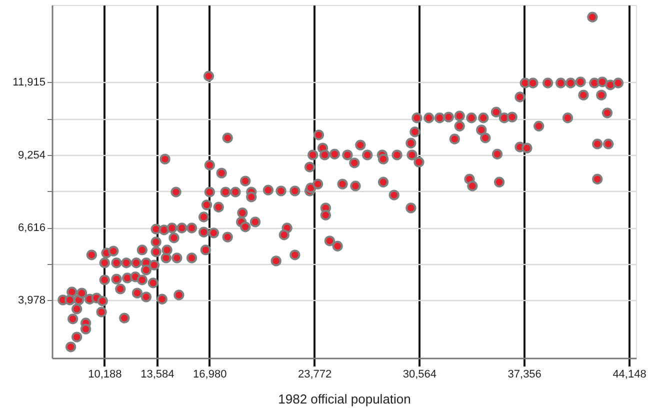  What do you see at coordinates (32, 156) in the screenshot?
I see `y-tick-label: 9,254` at bounding box center [32, 156].